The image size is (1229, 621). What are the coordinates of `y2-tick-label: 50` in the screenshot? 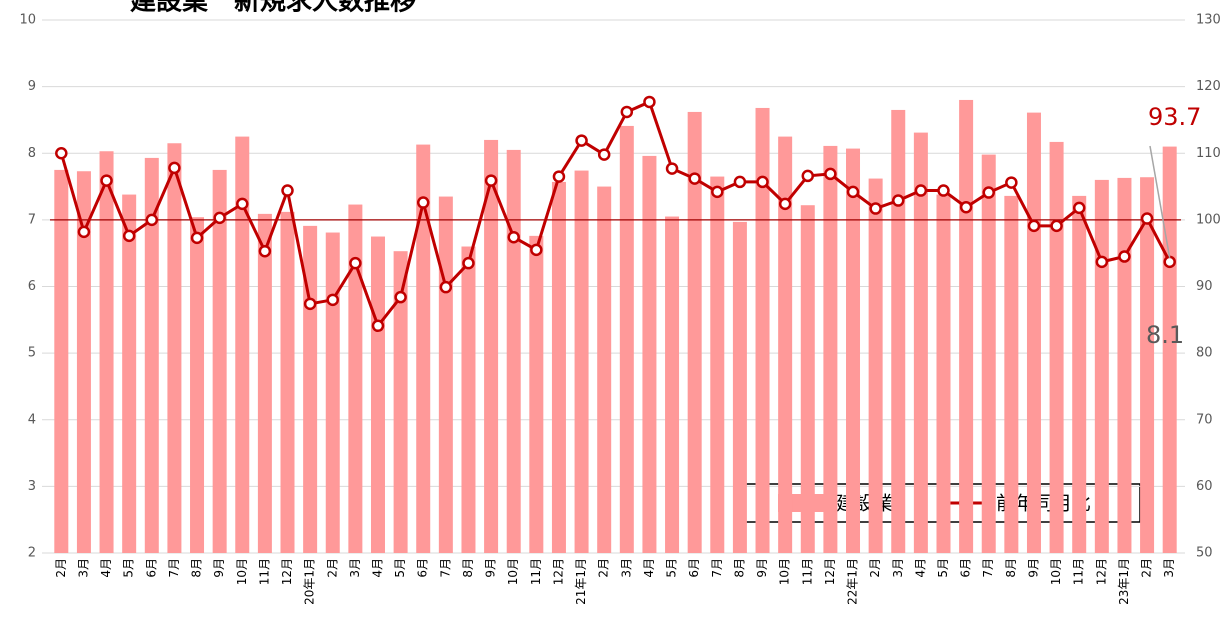 It's located at (1204, 553).